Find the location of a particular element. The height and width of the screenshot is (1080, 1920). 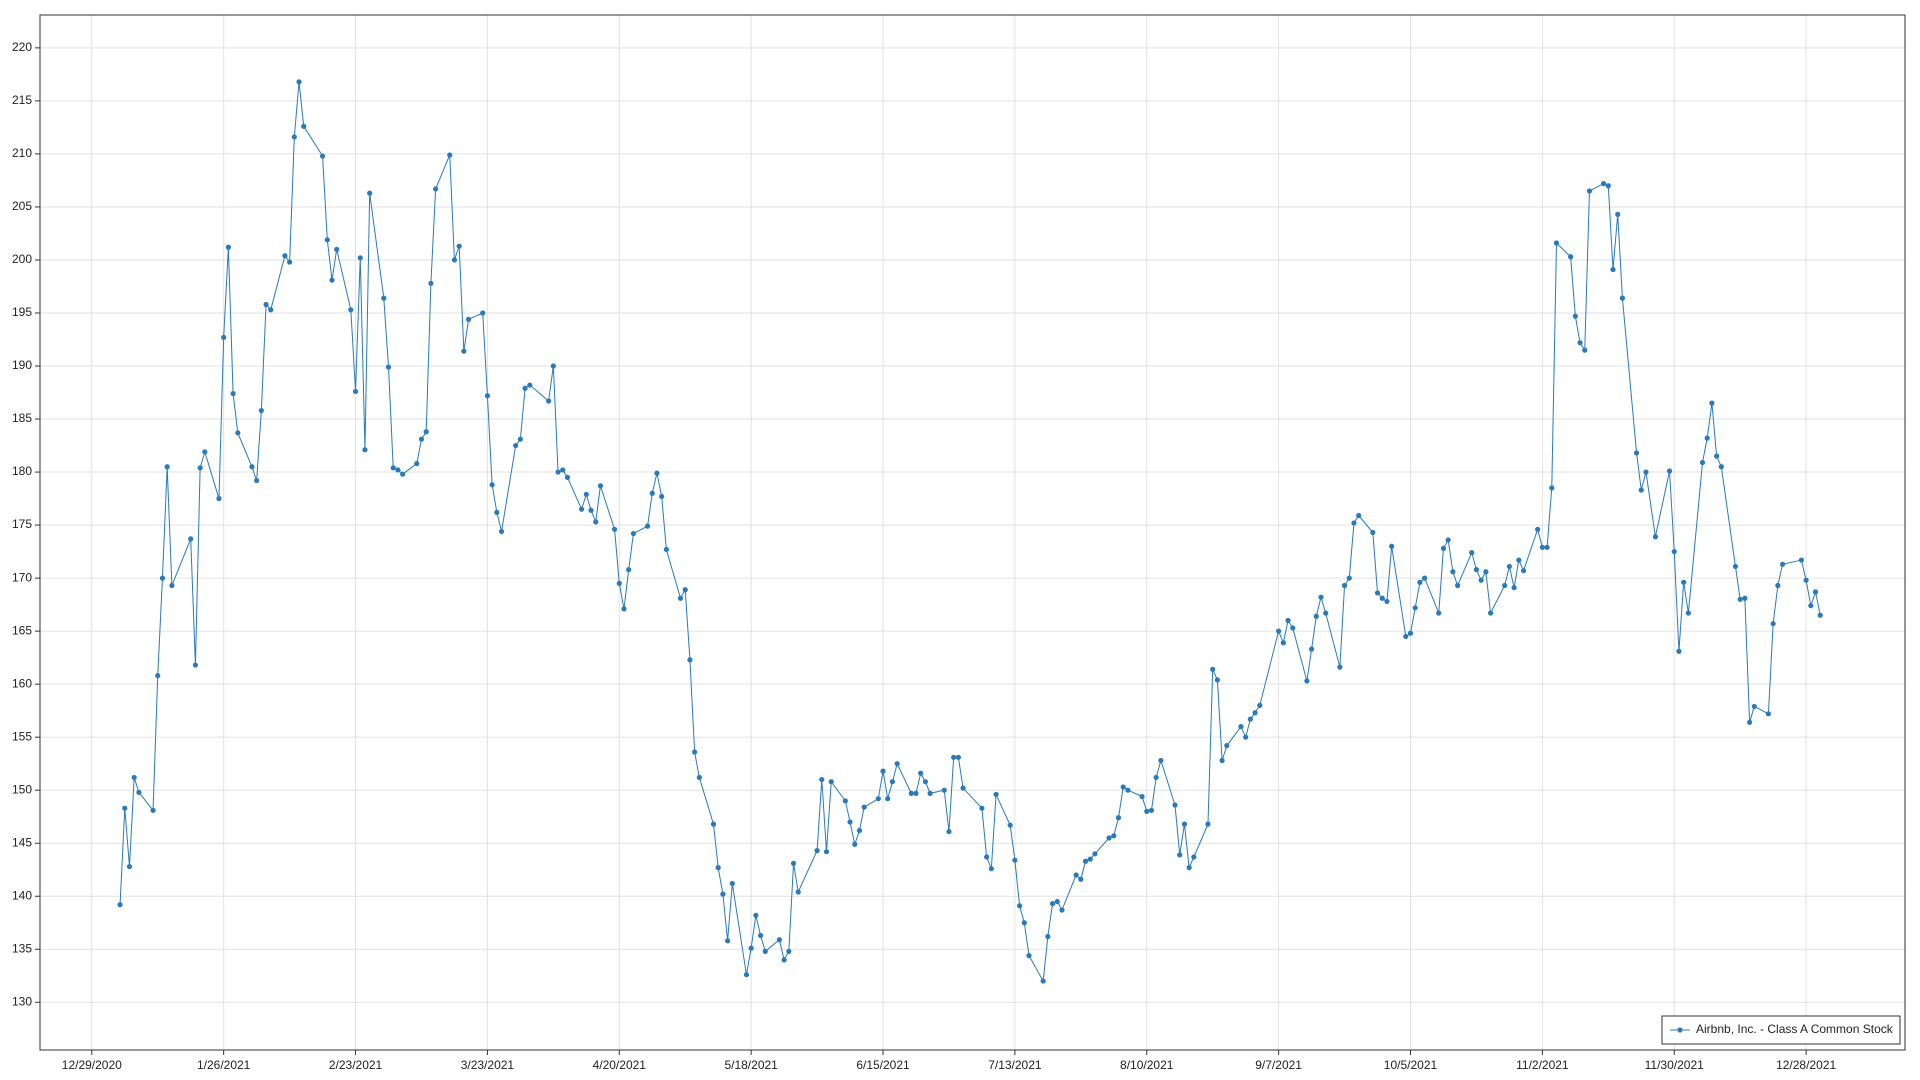

x-tick-label: 3/23/2021 is located at coordinates (488, 1065).